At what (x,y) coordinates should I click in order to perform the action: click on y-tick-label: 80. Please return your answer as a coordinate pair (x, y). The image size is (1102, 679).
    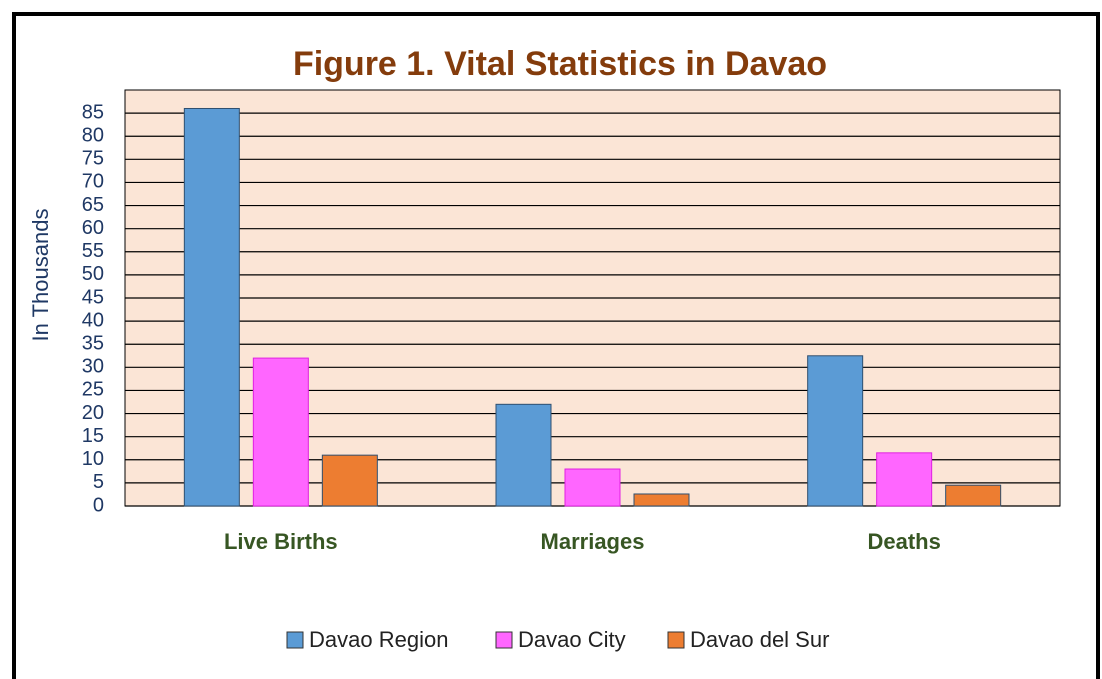
    Looking at the image, I should click on (93, 136).